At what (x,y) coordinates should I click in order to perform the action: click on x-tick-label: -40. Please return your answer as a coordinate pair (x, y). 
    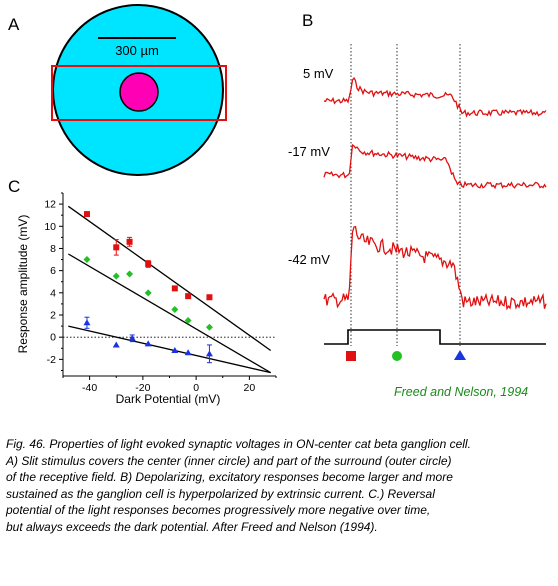
    Looking at the image, I should click on (89, 388).